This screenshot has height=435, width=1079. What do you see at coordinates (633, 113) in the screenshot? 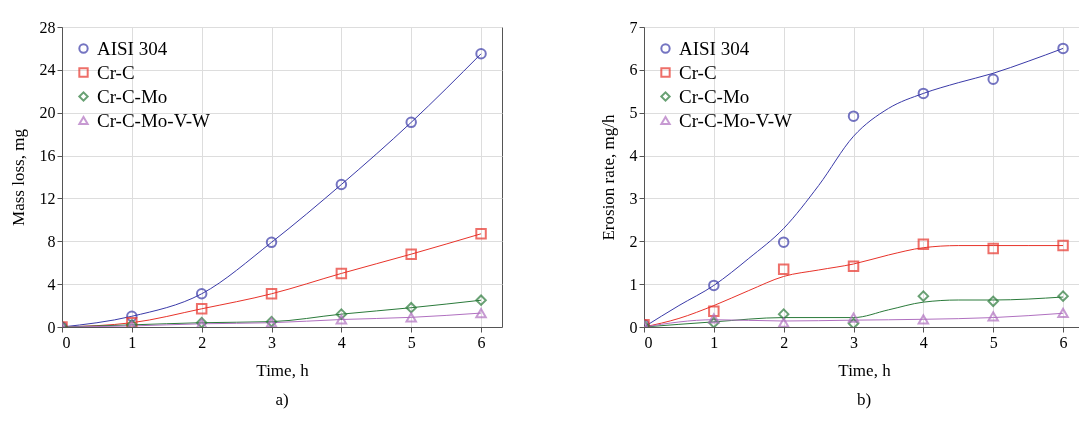
I see `y-tick-label: 5` at bounding box center [633, 113].